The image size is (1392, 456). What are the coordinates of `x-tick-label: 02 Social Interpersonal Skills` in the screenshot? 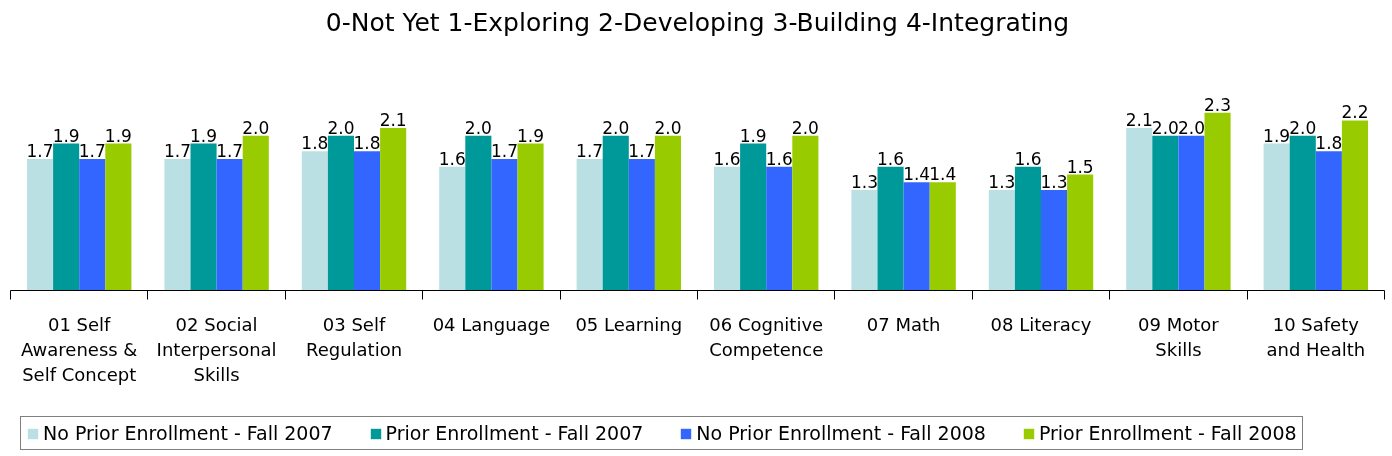 It's located at (216, 349).